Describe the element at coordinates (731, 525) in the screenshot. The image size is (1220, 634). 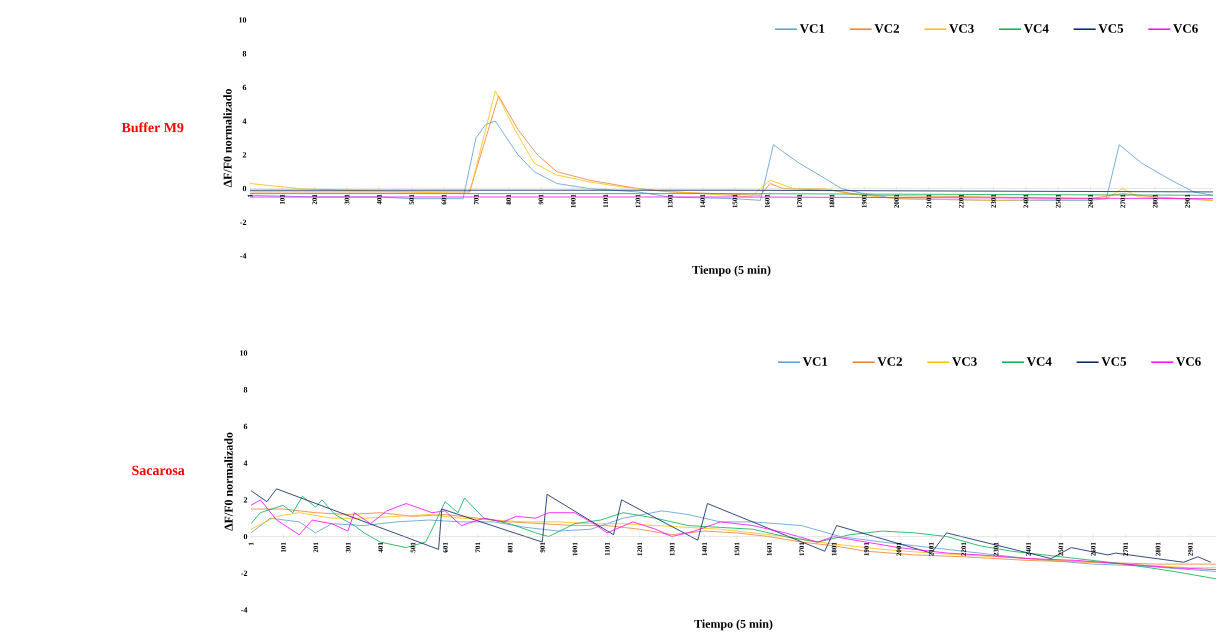
I see `line-series` at that location.